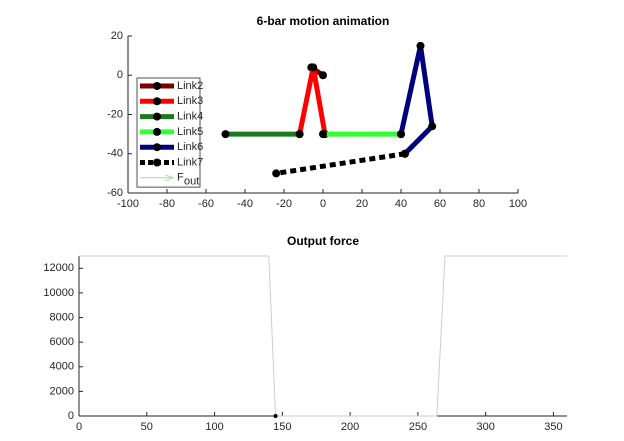  Describe the element at coordinates (323, 21) in the screenshot. I see `chart-title: 6-bar motion animation` at that location.